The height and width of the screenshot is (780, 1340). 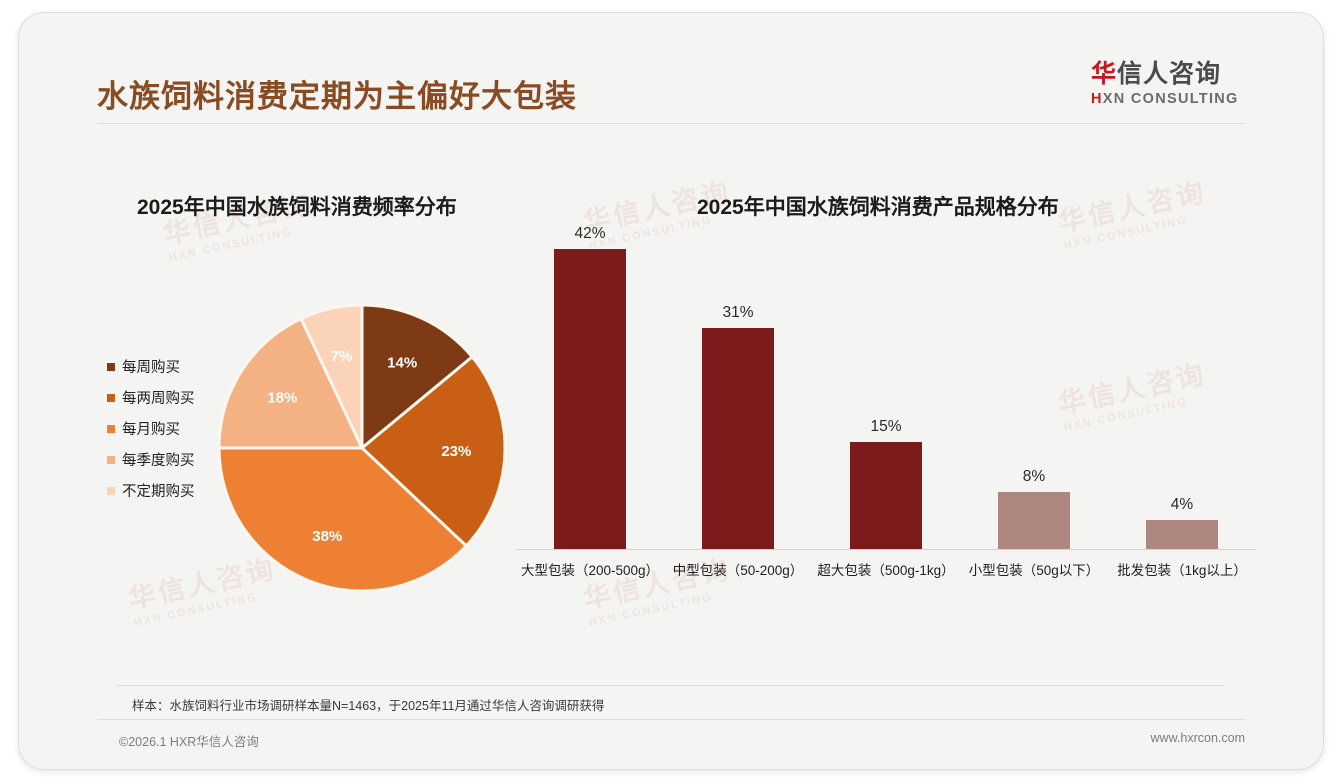 What do you see at coordinates (151, 430) in the screenshot?
I see `legend-item-label: 每月购买` at bounding box center [151, 430].